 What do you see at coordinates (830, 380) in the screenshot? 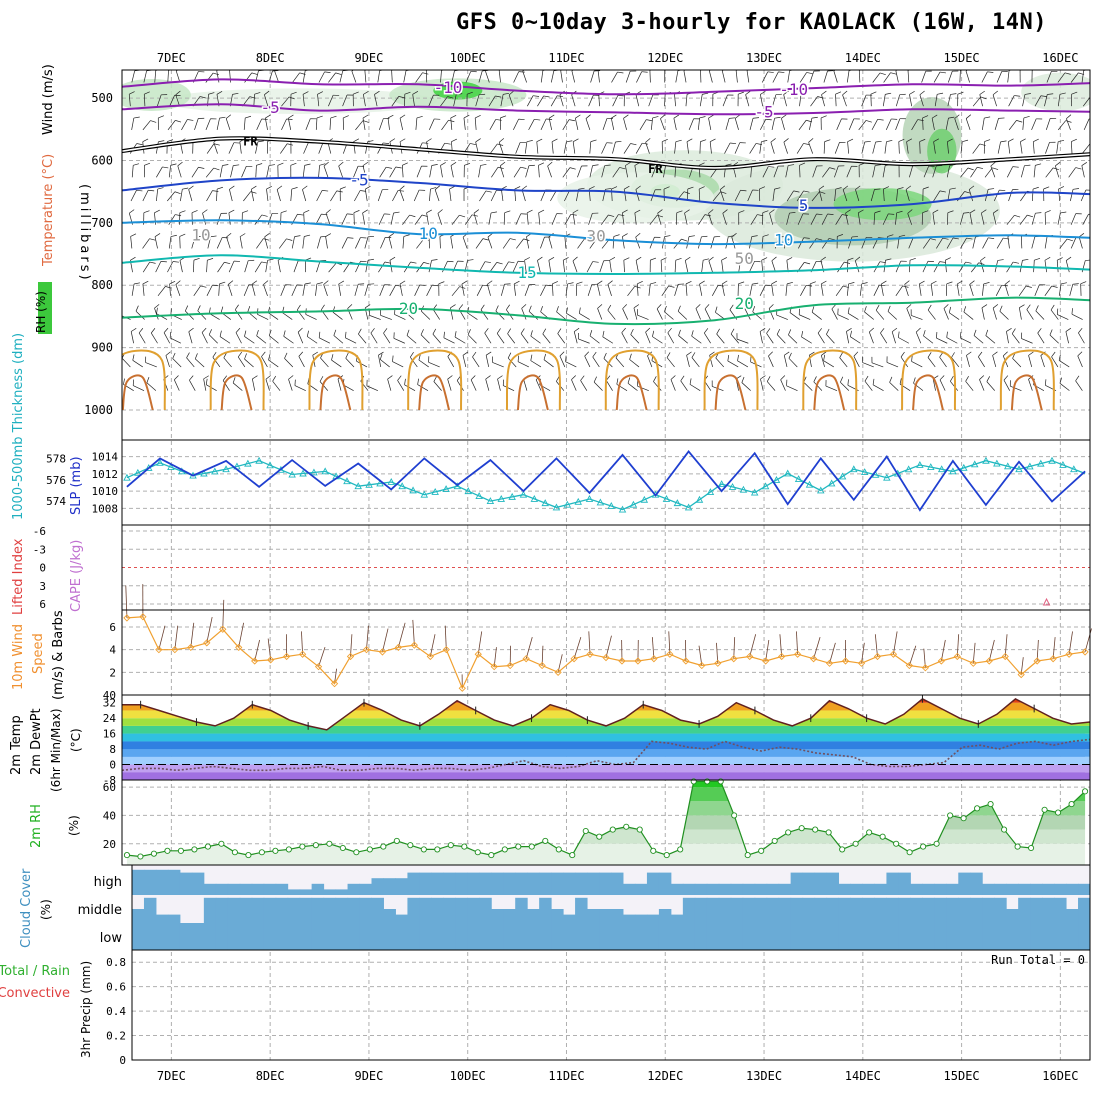
I see `low-level-contour` at bounding box center [830, 380].